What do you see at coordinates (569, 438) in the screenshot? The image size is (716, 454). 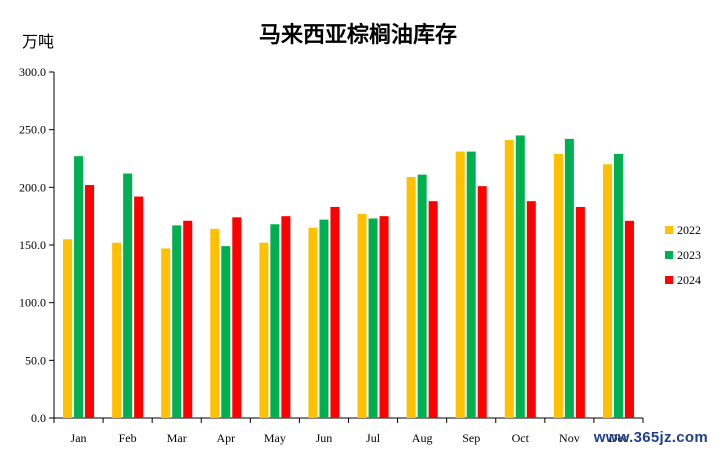 I see `x-tick-label: Nov` at bounding box center [569, 438].